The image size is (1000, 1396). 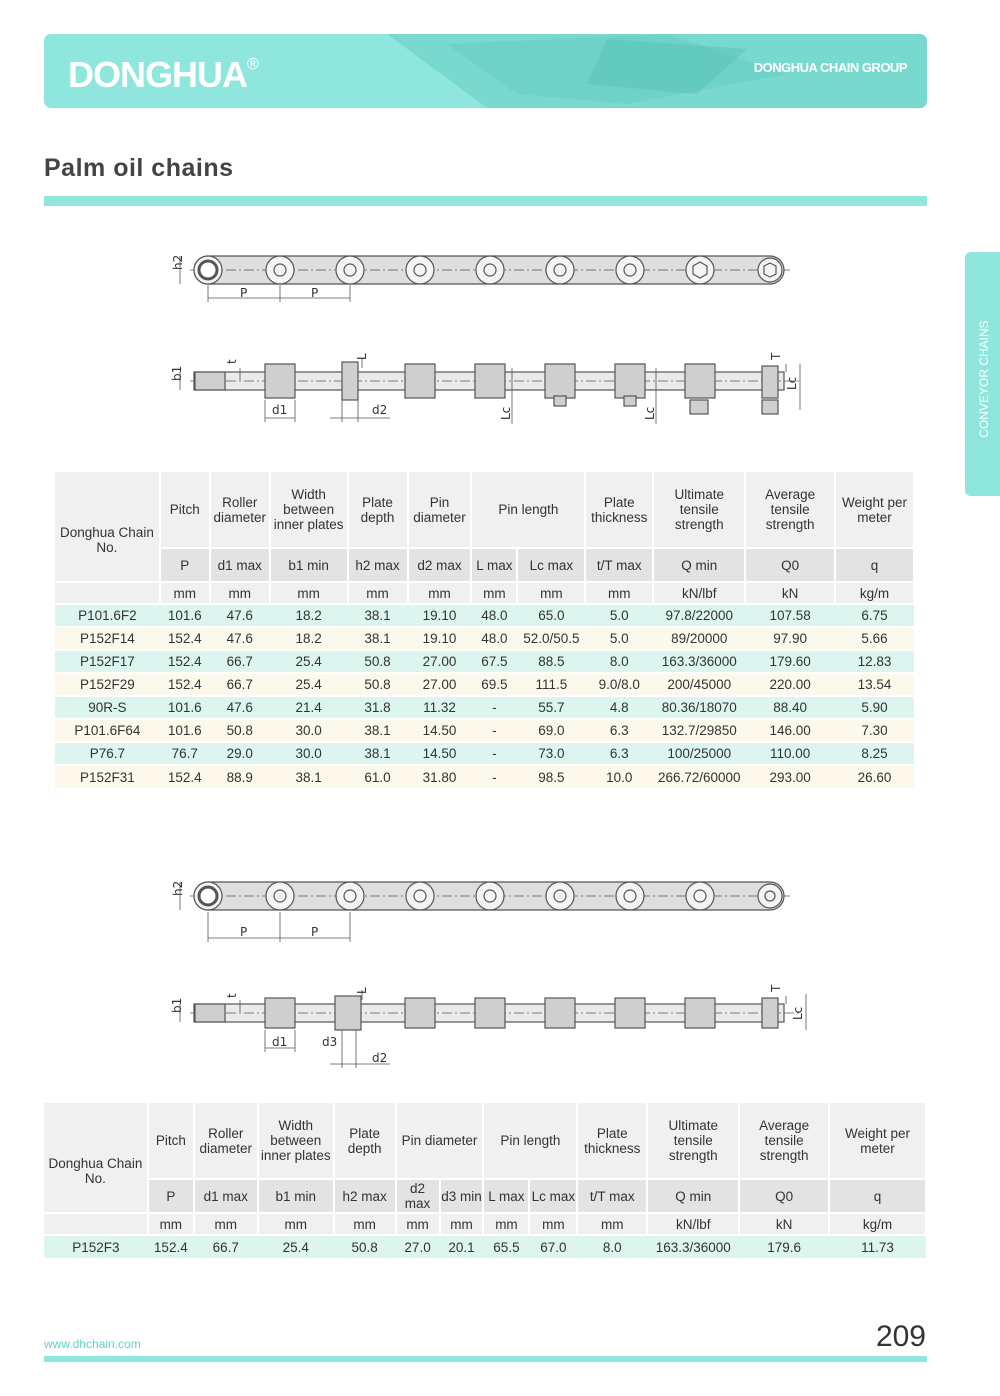 I want to click on header-roller-diameter: Roller diameter, so click(x=226, y=1141).